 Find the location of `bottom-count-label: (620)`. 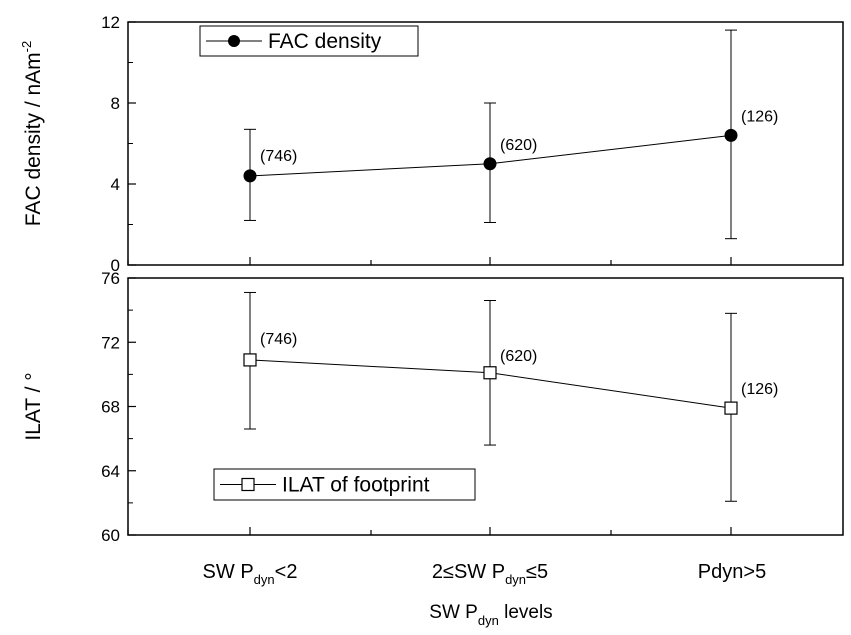

bottom-count-label: (620) is located at coordinates (518, 356).